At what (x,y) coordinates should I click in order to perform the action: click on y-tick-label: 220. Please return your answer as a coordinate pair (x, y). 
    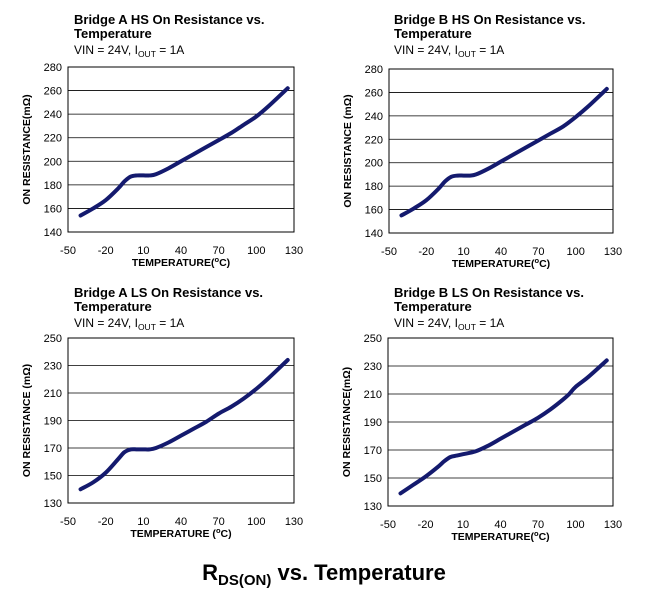
    Looking at the image, I should click on (53, 139).